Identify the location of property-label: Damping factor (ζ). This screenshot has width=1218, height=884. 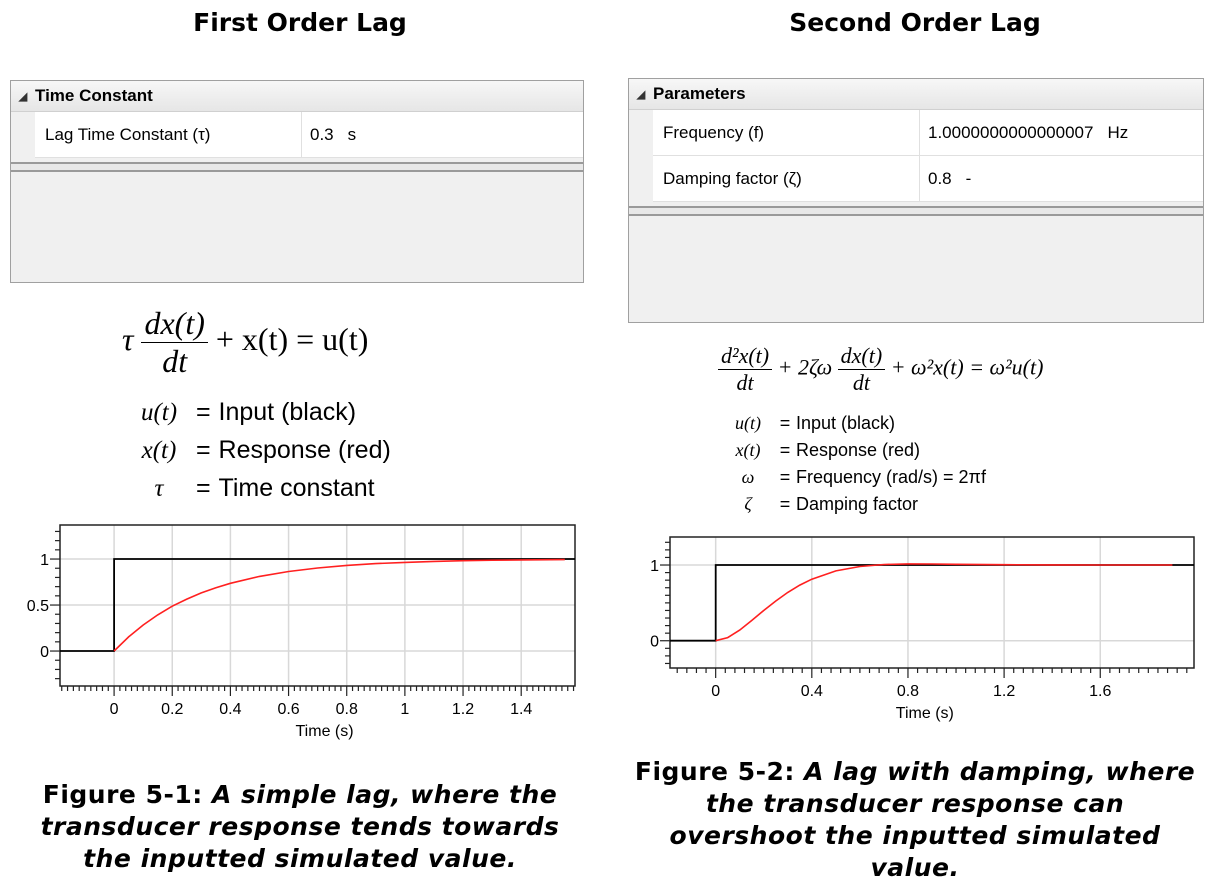
(786, 178).